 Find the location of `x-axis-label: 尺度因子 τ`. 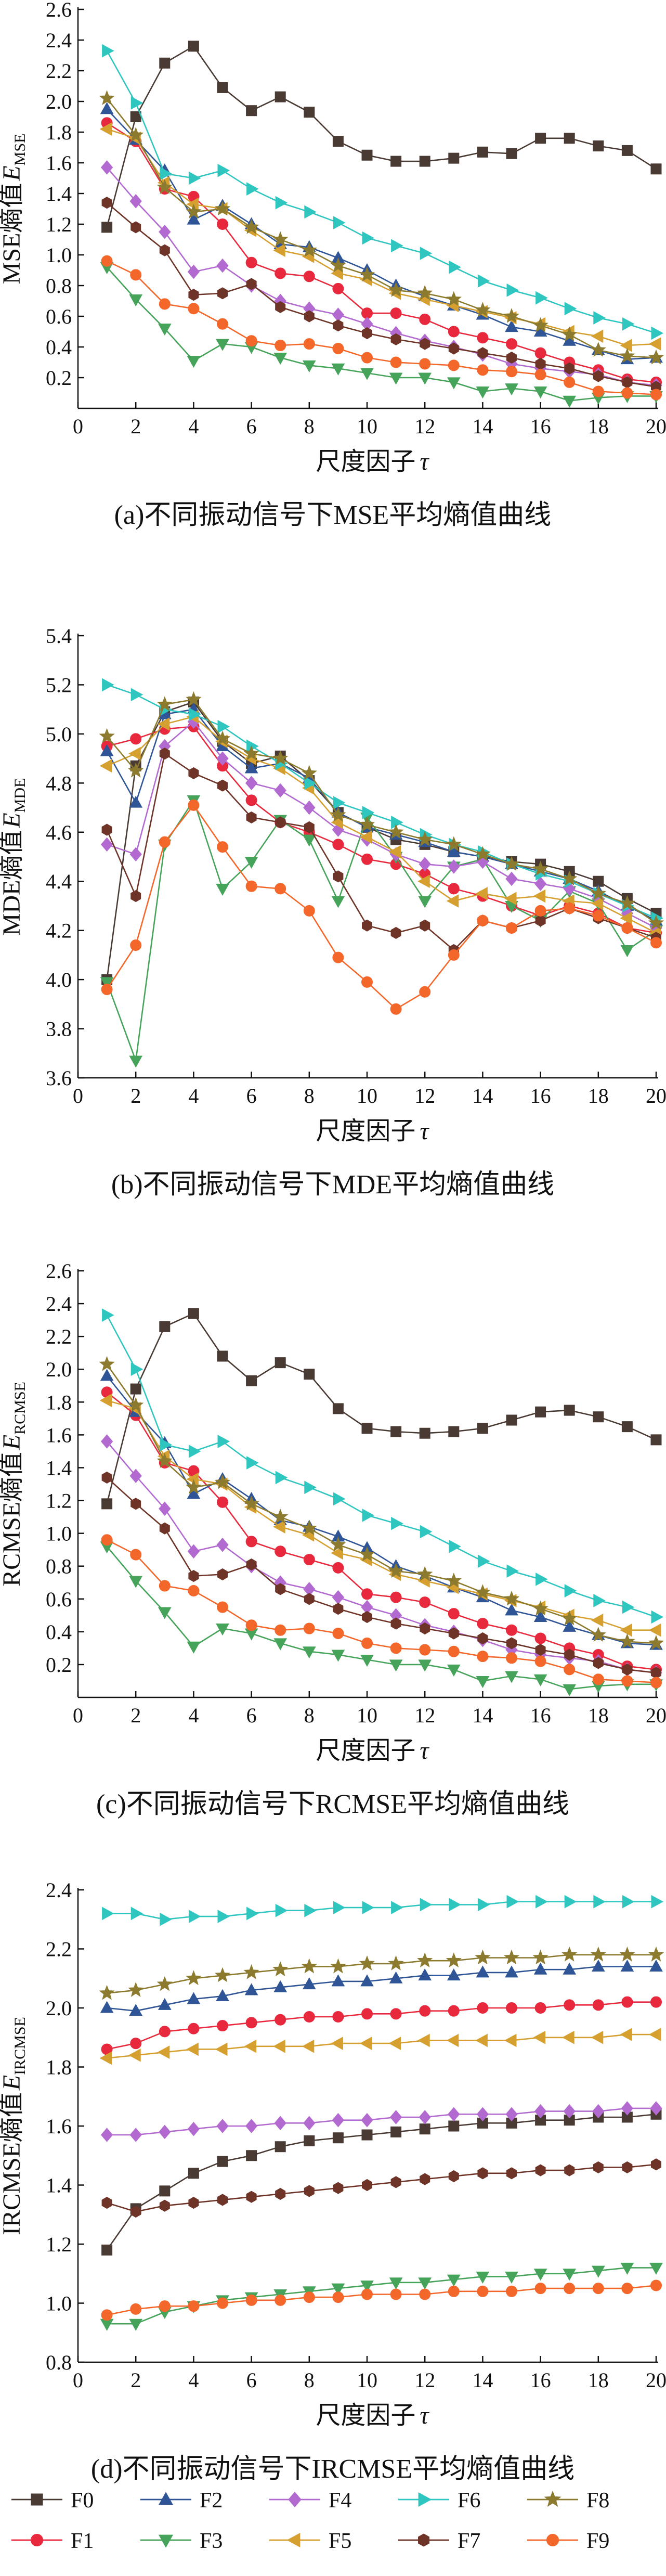

x-axis-label: 尺度因子 τ is located at coordinates (372, 2415).